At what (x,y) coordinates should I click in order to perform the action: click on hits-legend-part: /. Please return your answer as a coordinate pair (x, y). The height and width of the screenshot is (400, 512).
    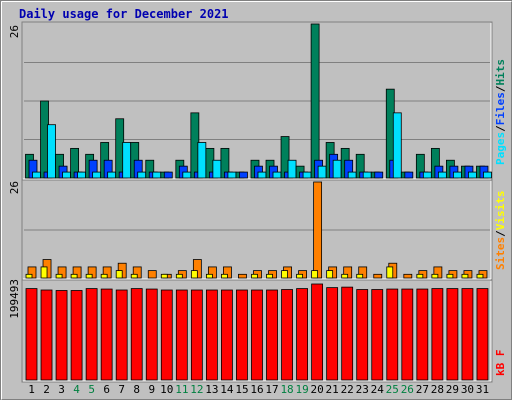
    Looking at the image, I should click on (500, 88).